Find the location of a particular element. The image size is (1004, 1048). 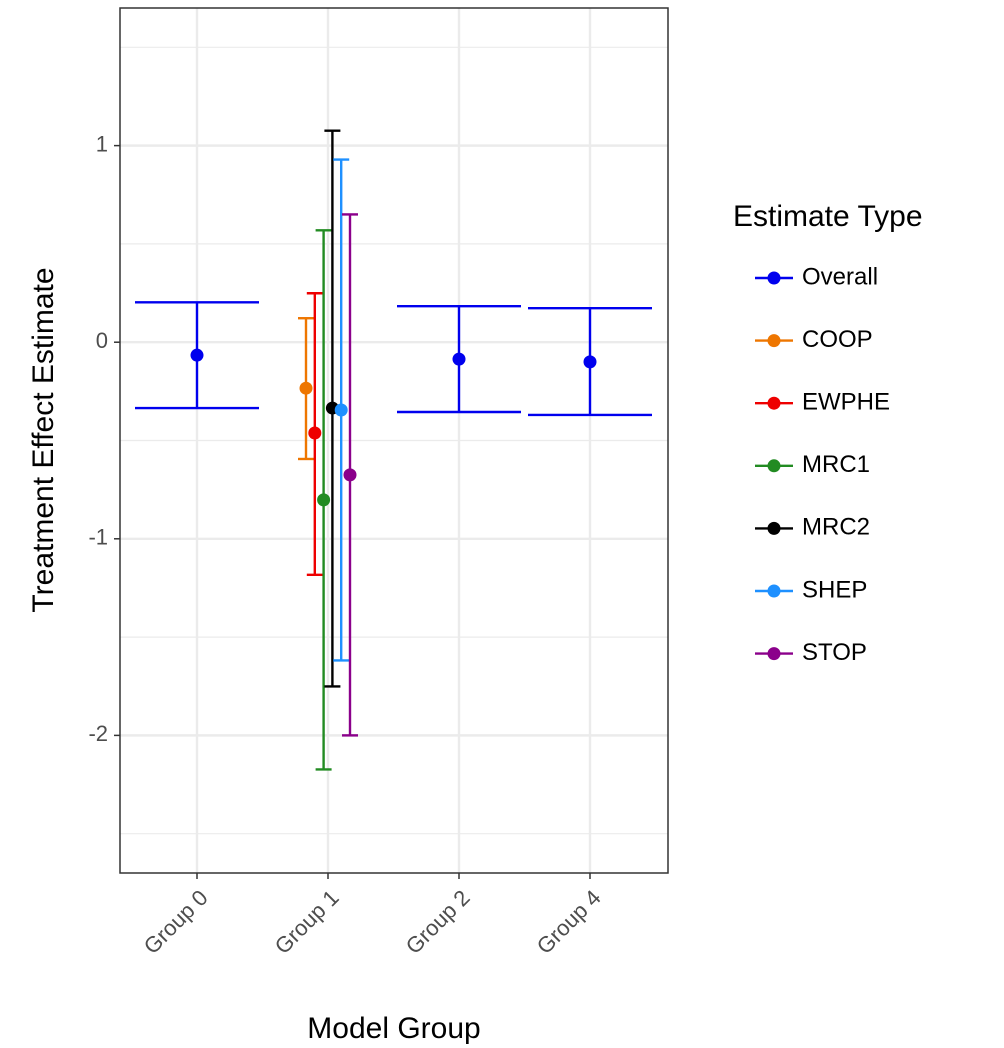

y-tick-label: -2 is located at coordinates (98, 733).